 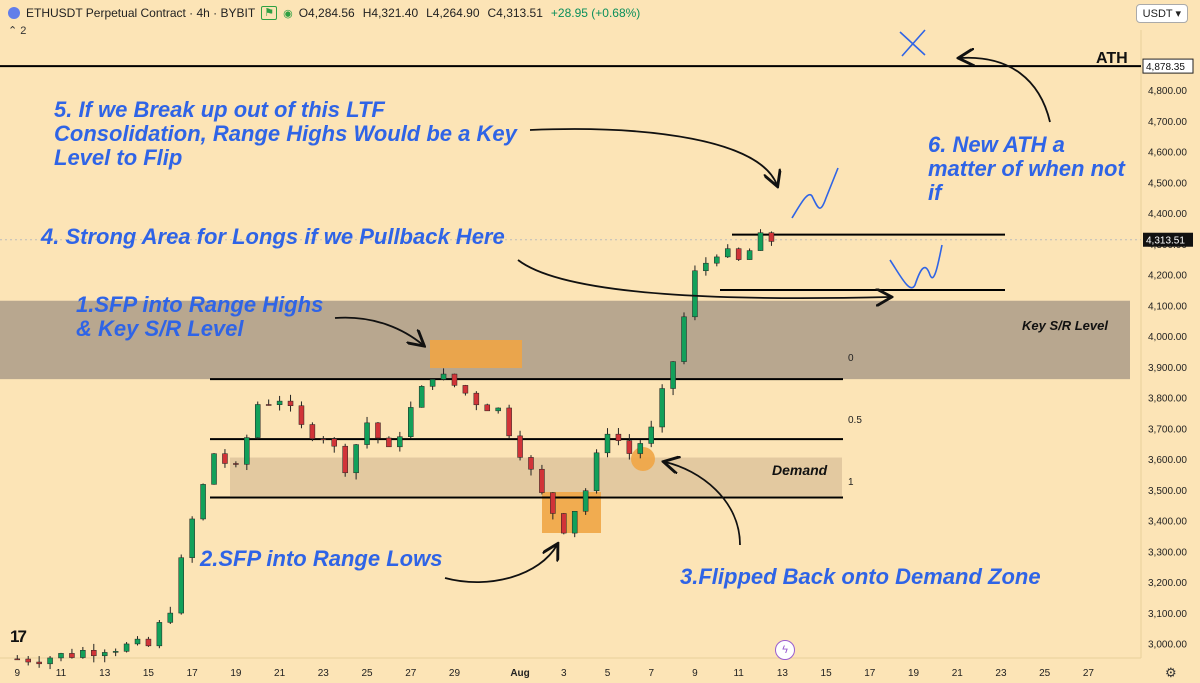 What do you see at coordinates (18, 636) in the screenshot?
I see `tradingview-logo: 17` at bounding box center [18, 636].